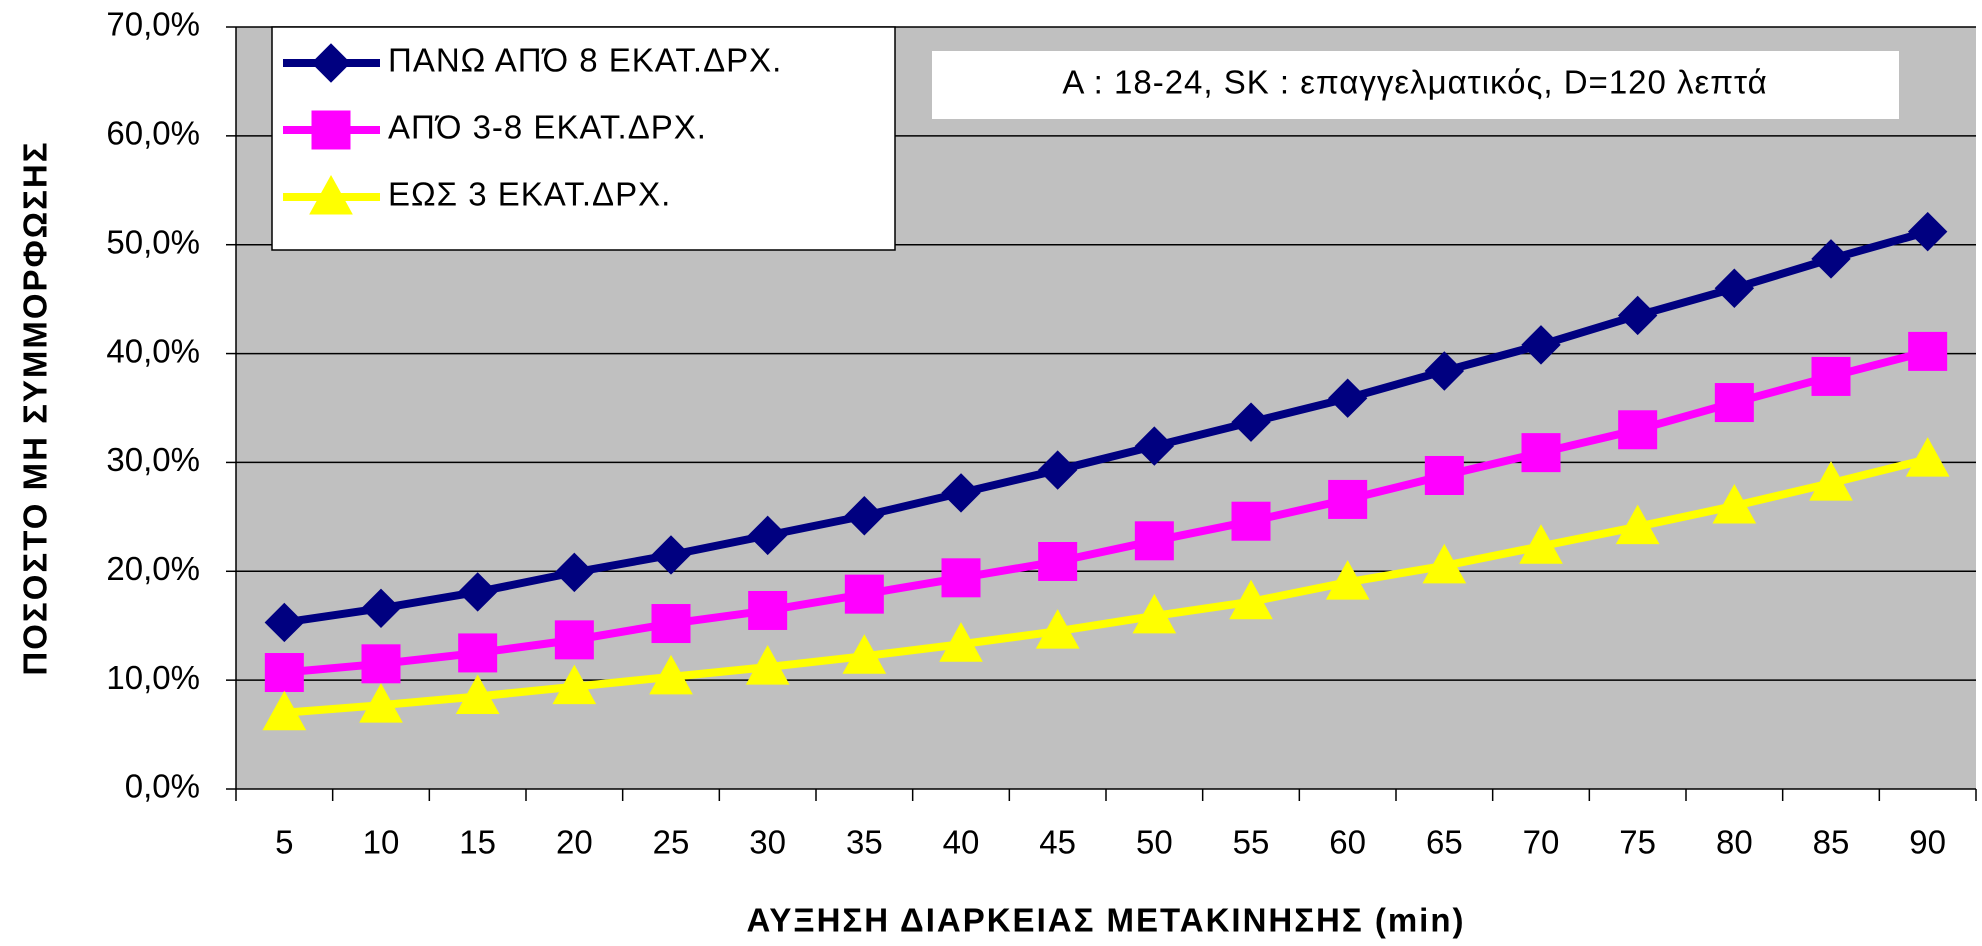  What do you see at coordinates (1637, 842) in the screenshot?
I see `x-tick-label: 75` at bounding box center [1637, 842].